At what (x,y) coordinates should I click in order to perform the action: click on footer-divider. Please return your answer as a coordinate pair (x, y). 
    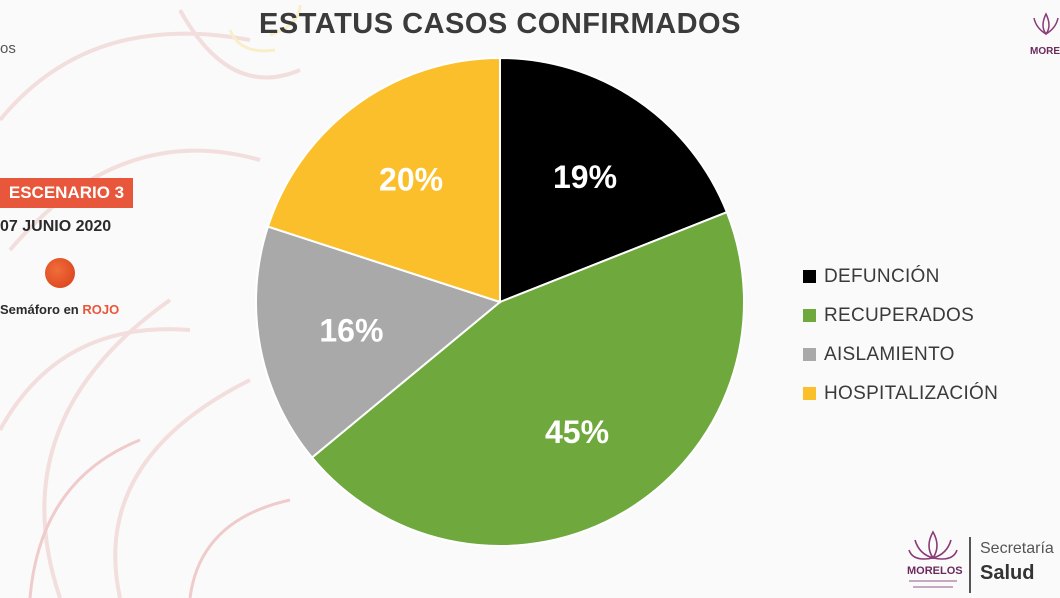
    Looking at the image, I should click on (970, 565).